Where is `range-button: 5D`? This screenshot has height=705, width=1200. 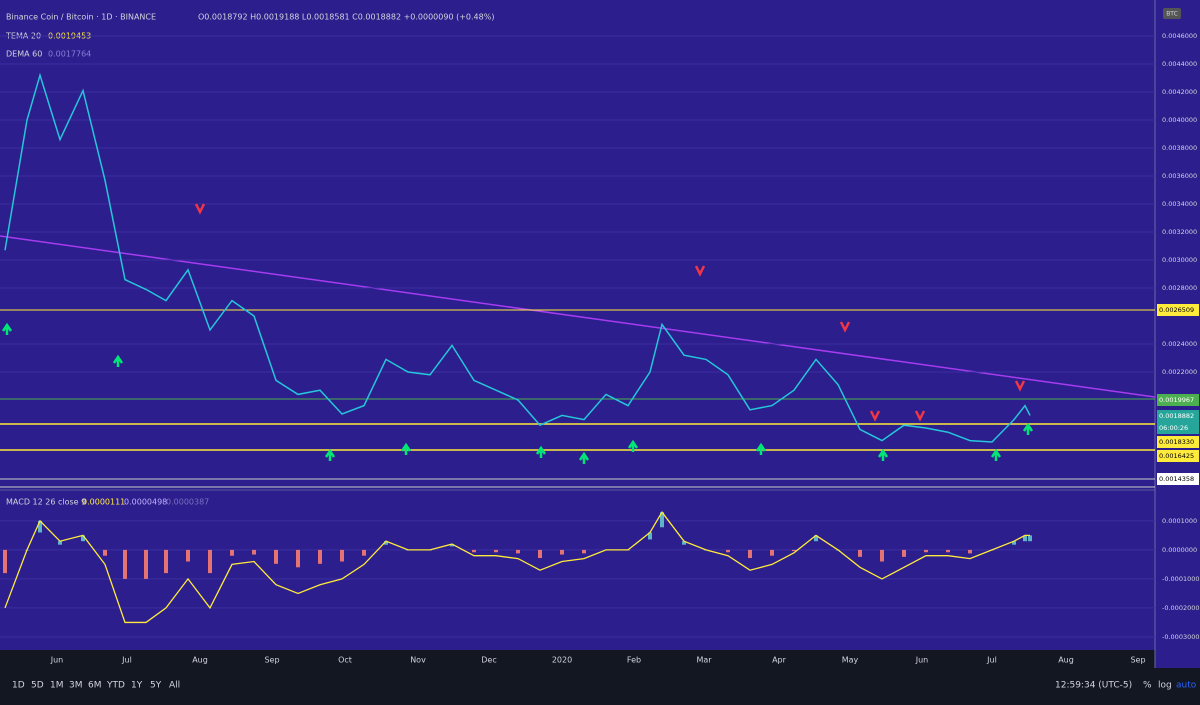
range-button: 5D is located at coordinates (37, 686).